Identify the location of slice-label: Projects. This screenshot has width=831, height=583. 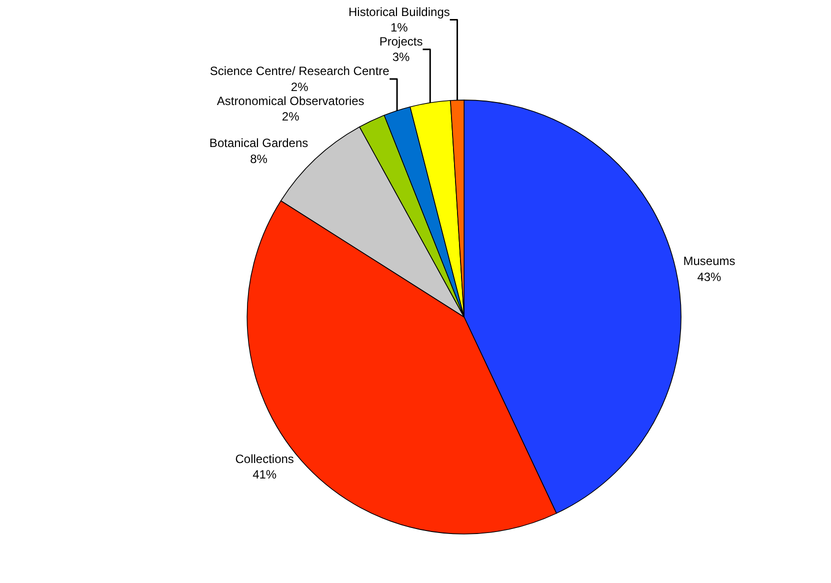
(401, 41).